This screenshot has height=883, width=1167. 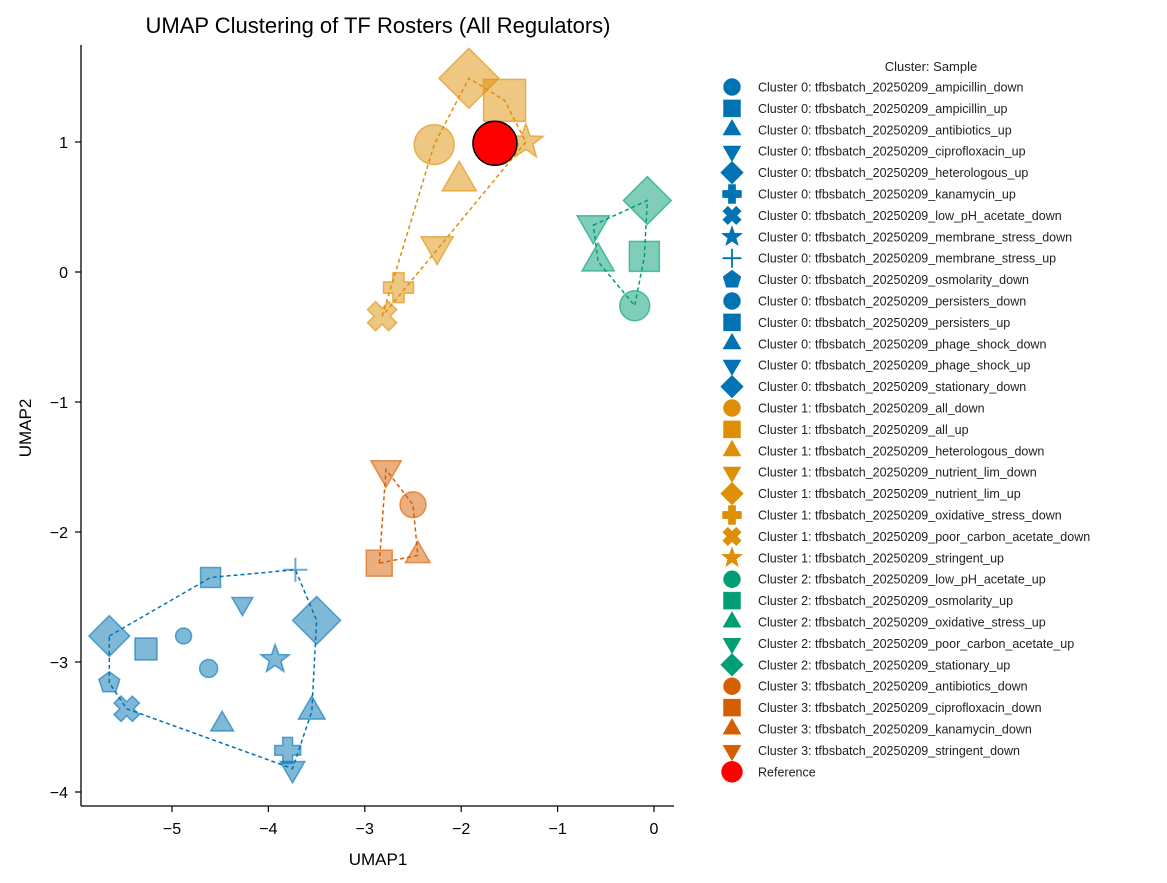 What do you see at coordinates (63, 143) in the screenshot?
I see `y-tick-label: 1` at bounding box center [63, 143].